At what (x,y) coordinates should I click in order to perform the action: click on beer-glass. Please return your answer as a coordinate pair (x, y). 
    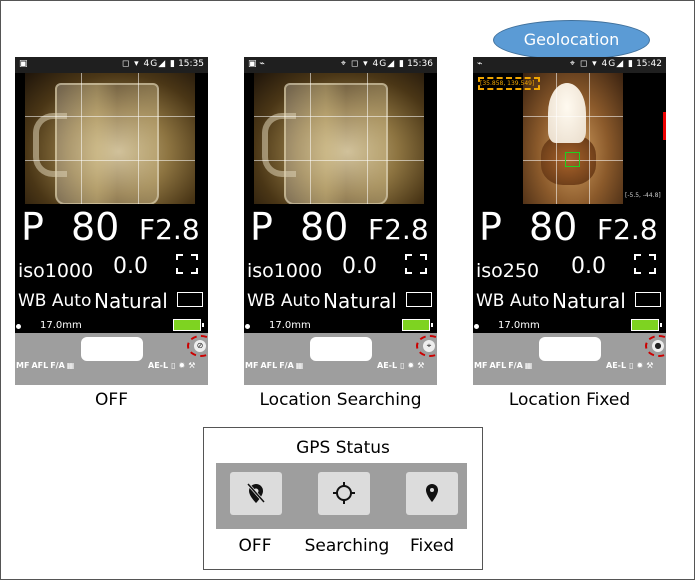
    Looking at the image, I should click on (336, 143).